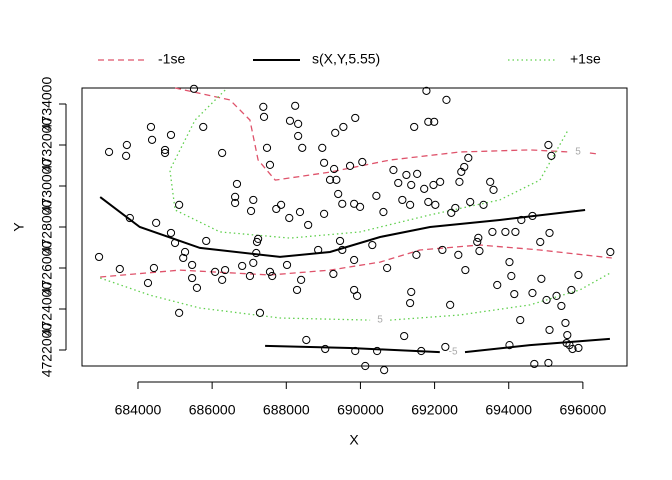  Describe the element at coordinates (360, 410) in the screenshot. I see `x-tick-label: 690000` at that location.